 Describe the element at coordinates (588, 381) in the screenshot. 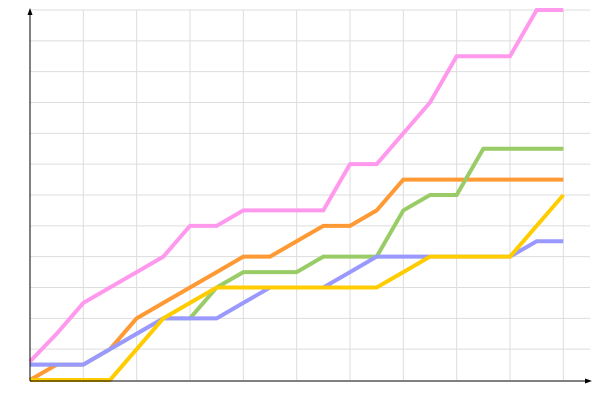

I see `x-axis-arrow` at that location.